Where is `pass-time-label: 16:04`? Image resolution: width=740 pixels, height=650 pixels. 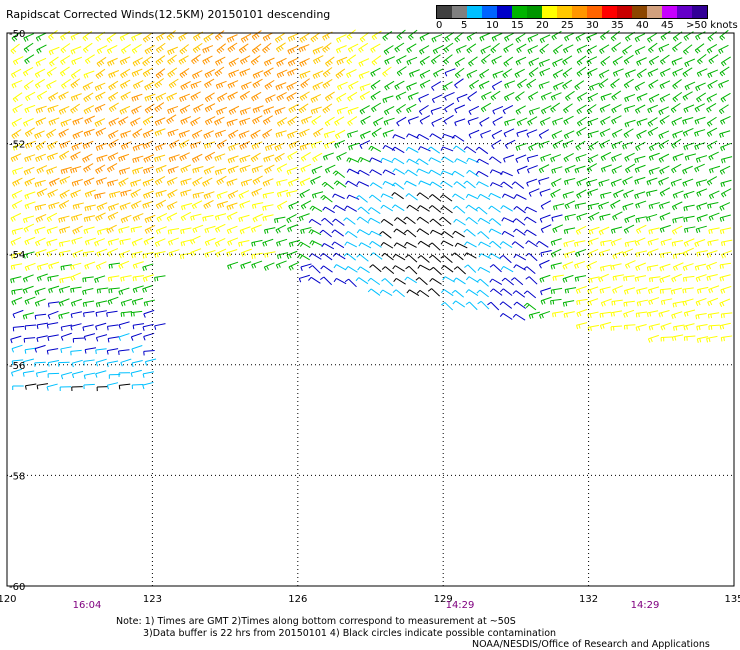
pass-time-label: 16:04 is located at coordinates (87, 605).